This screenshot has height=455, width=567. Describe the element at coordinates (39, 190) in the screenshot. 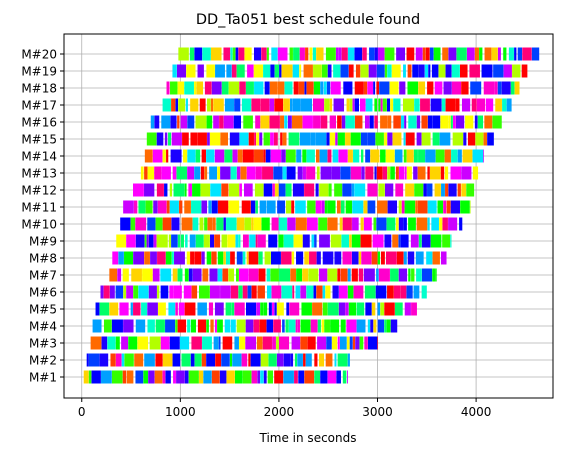

I see `y-tick-label: M#12` at that location.